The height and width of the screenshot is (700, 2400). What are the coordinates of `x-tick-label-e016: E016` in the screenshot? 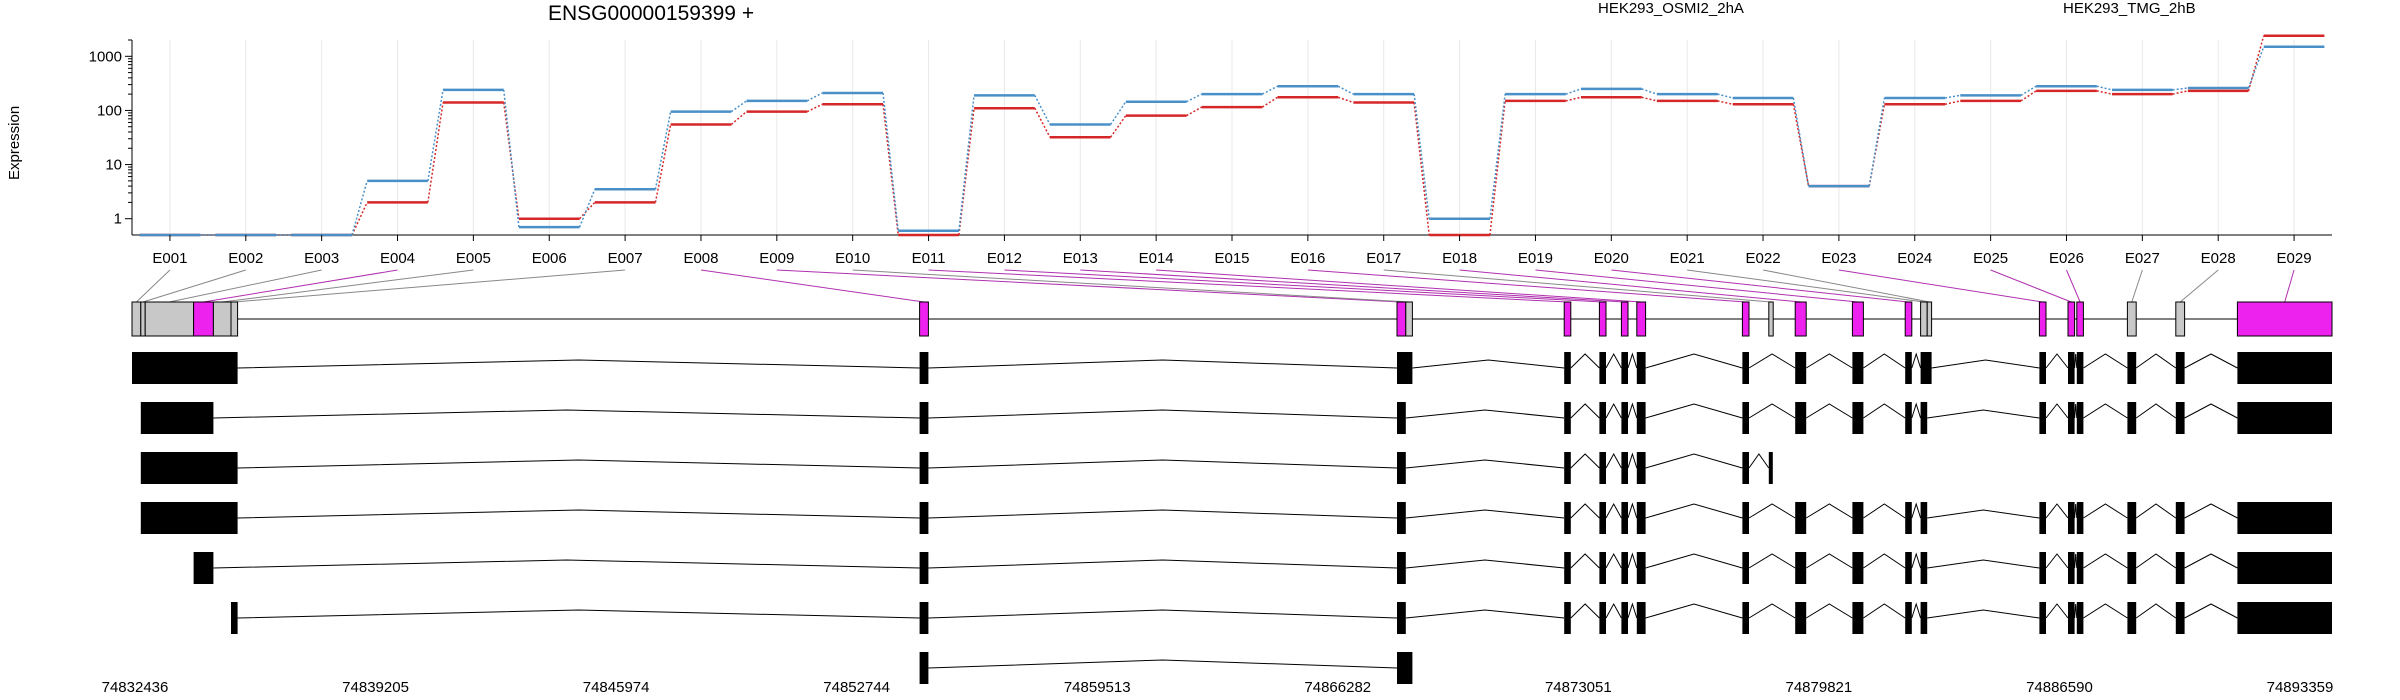 It's located at (1307, 258).